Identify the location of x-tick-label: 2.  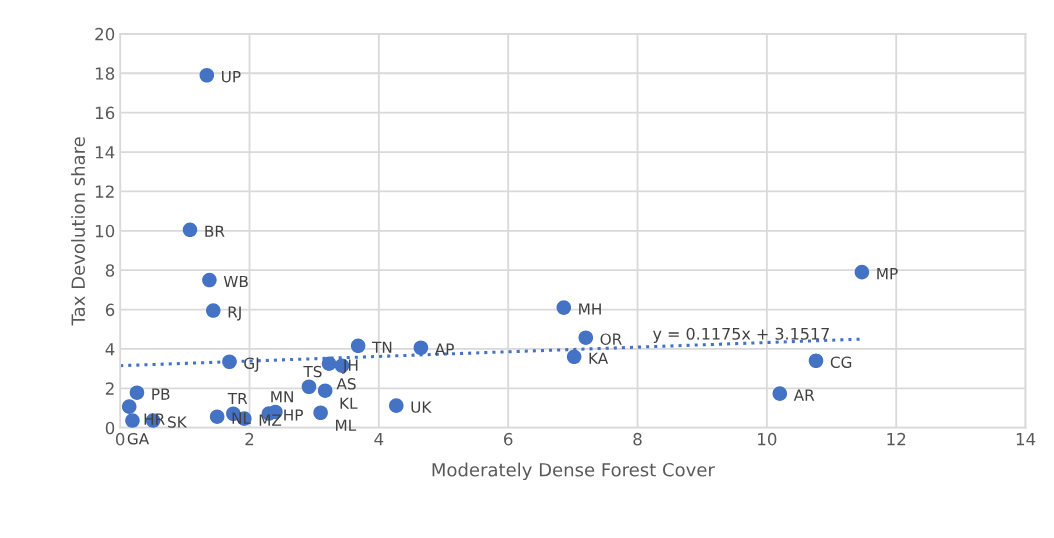
(249, 439).